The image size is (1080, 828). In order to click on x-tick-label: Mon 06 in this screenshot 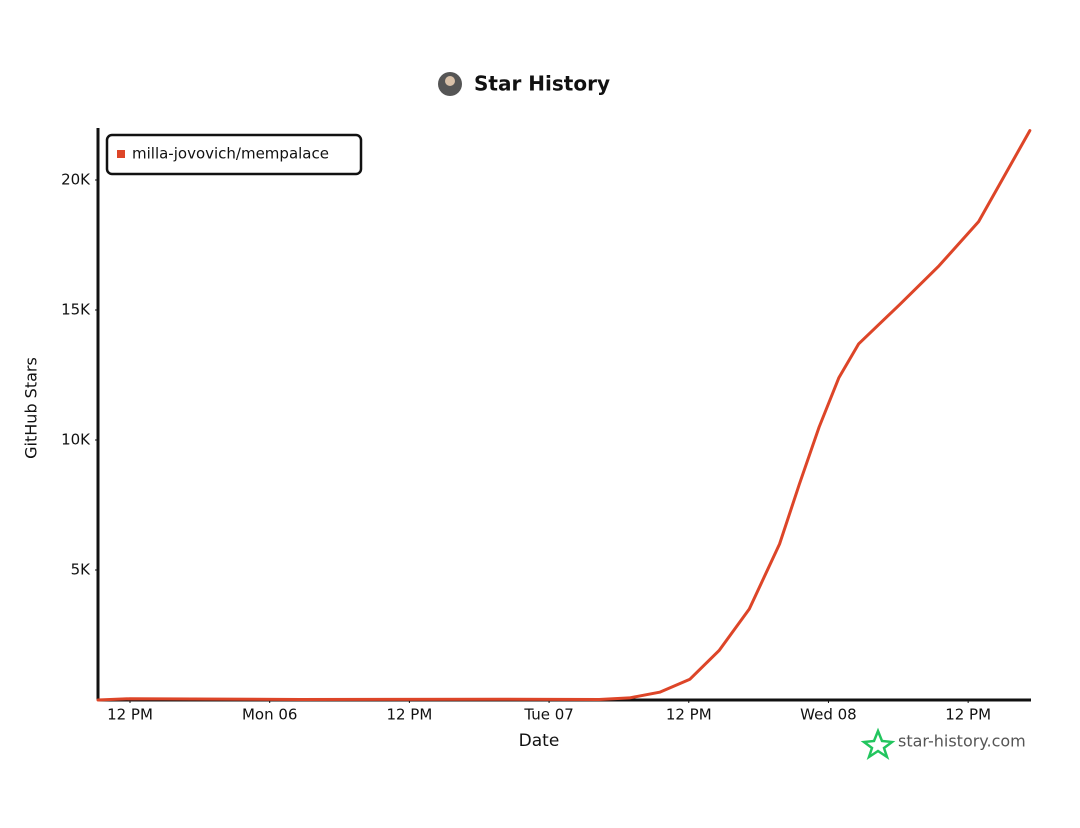, I will do `click(269, 715)`.